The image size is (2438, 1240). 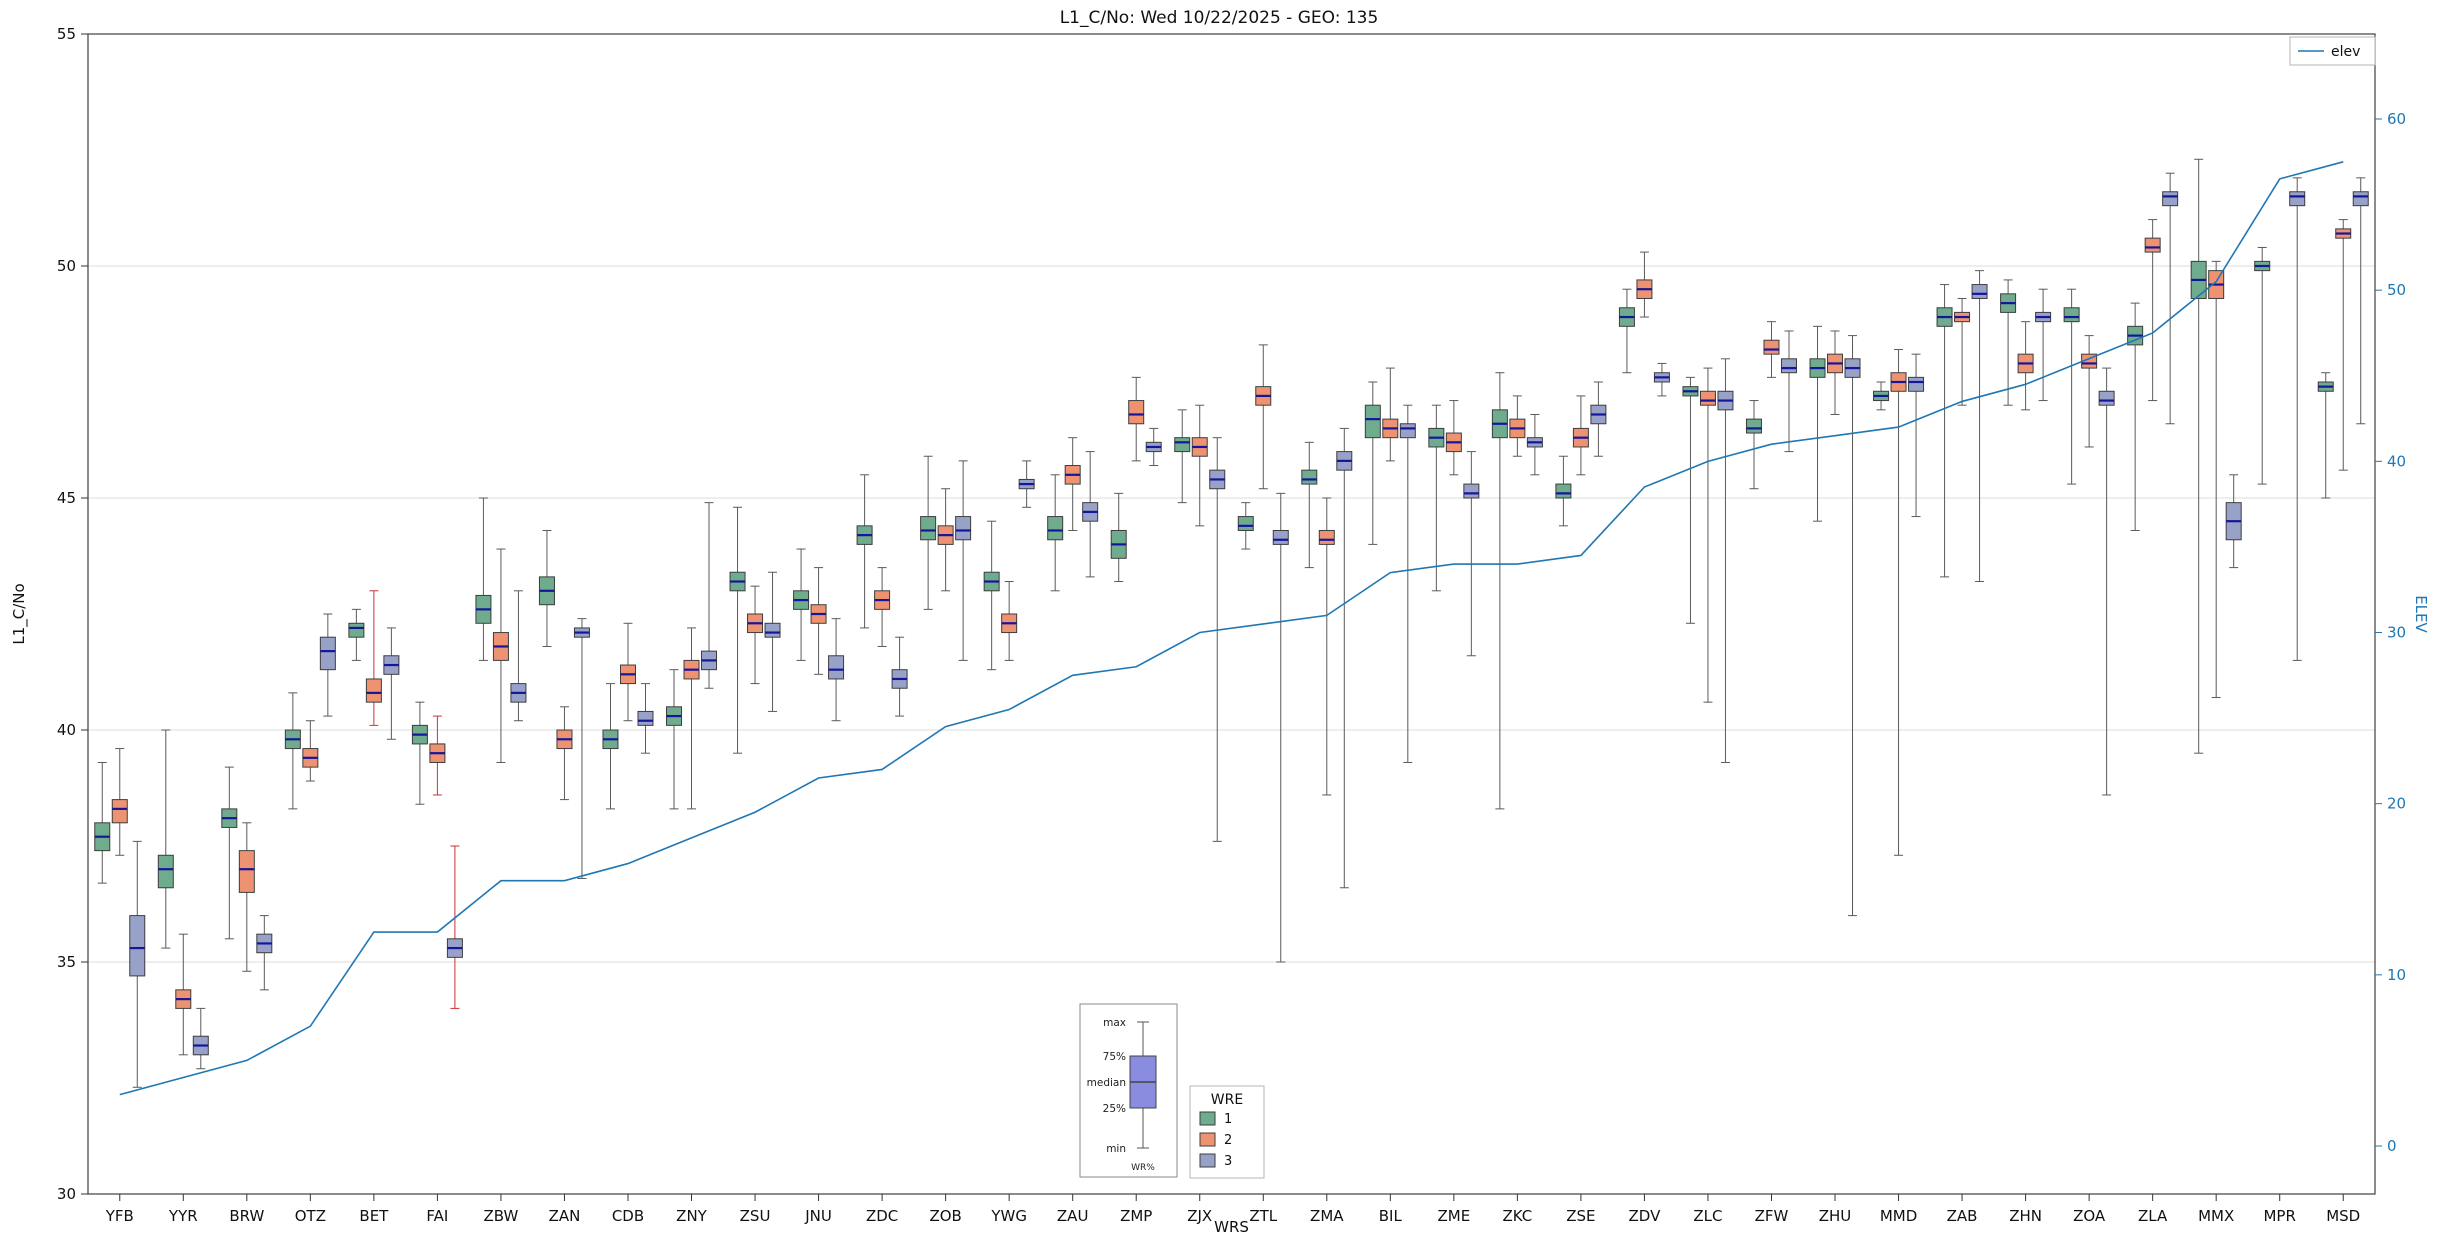 What do you see at coordinates (1116, 1149) in the screenshot?
I see `inset-label-min: min` at bounding box center [1116, 1149].